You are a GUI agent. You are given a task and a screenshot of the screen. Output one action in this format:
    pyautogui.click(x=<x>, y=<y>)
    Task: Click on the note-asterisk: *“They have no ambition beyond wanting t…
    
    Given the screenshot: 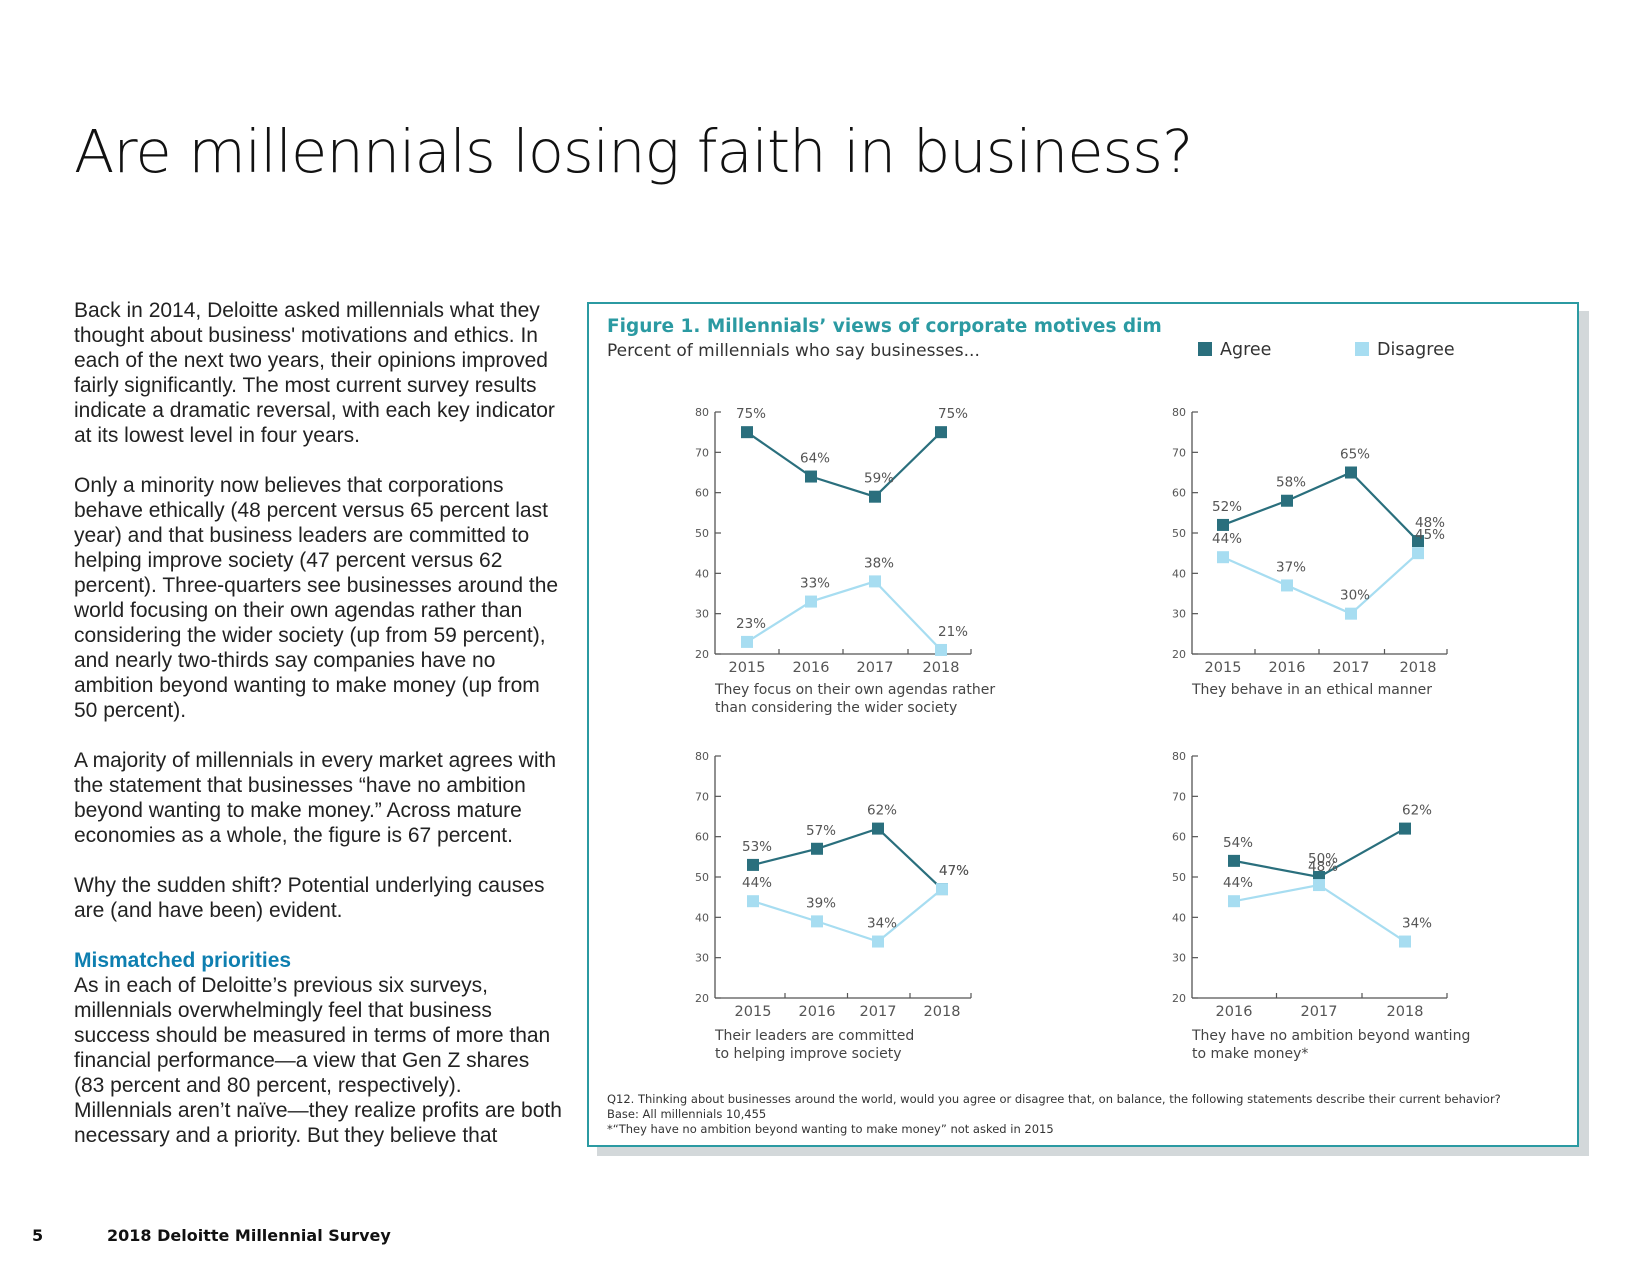 What is the action you would take?
    pyautogui.click(x=830, y=1129)
    